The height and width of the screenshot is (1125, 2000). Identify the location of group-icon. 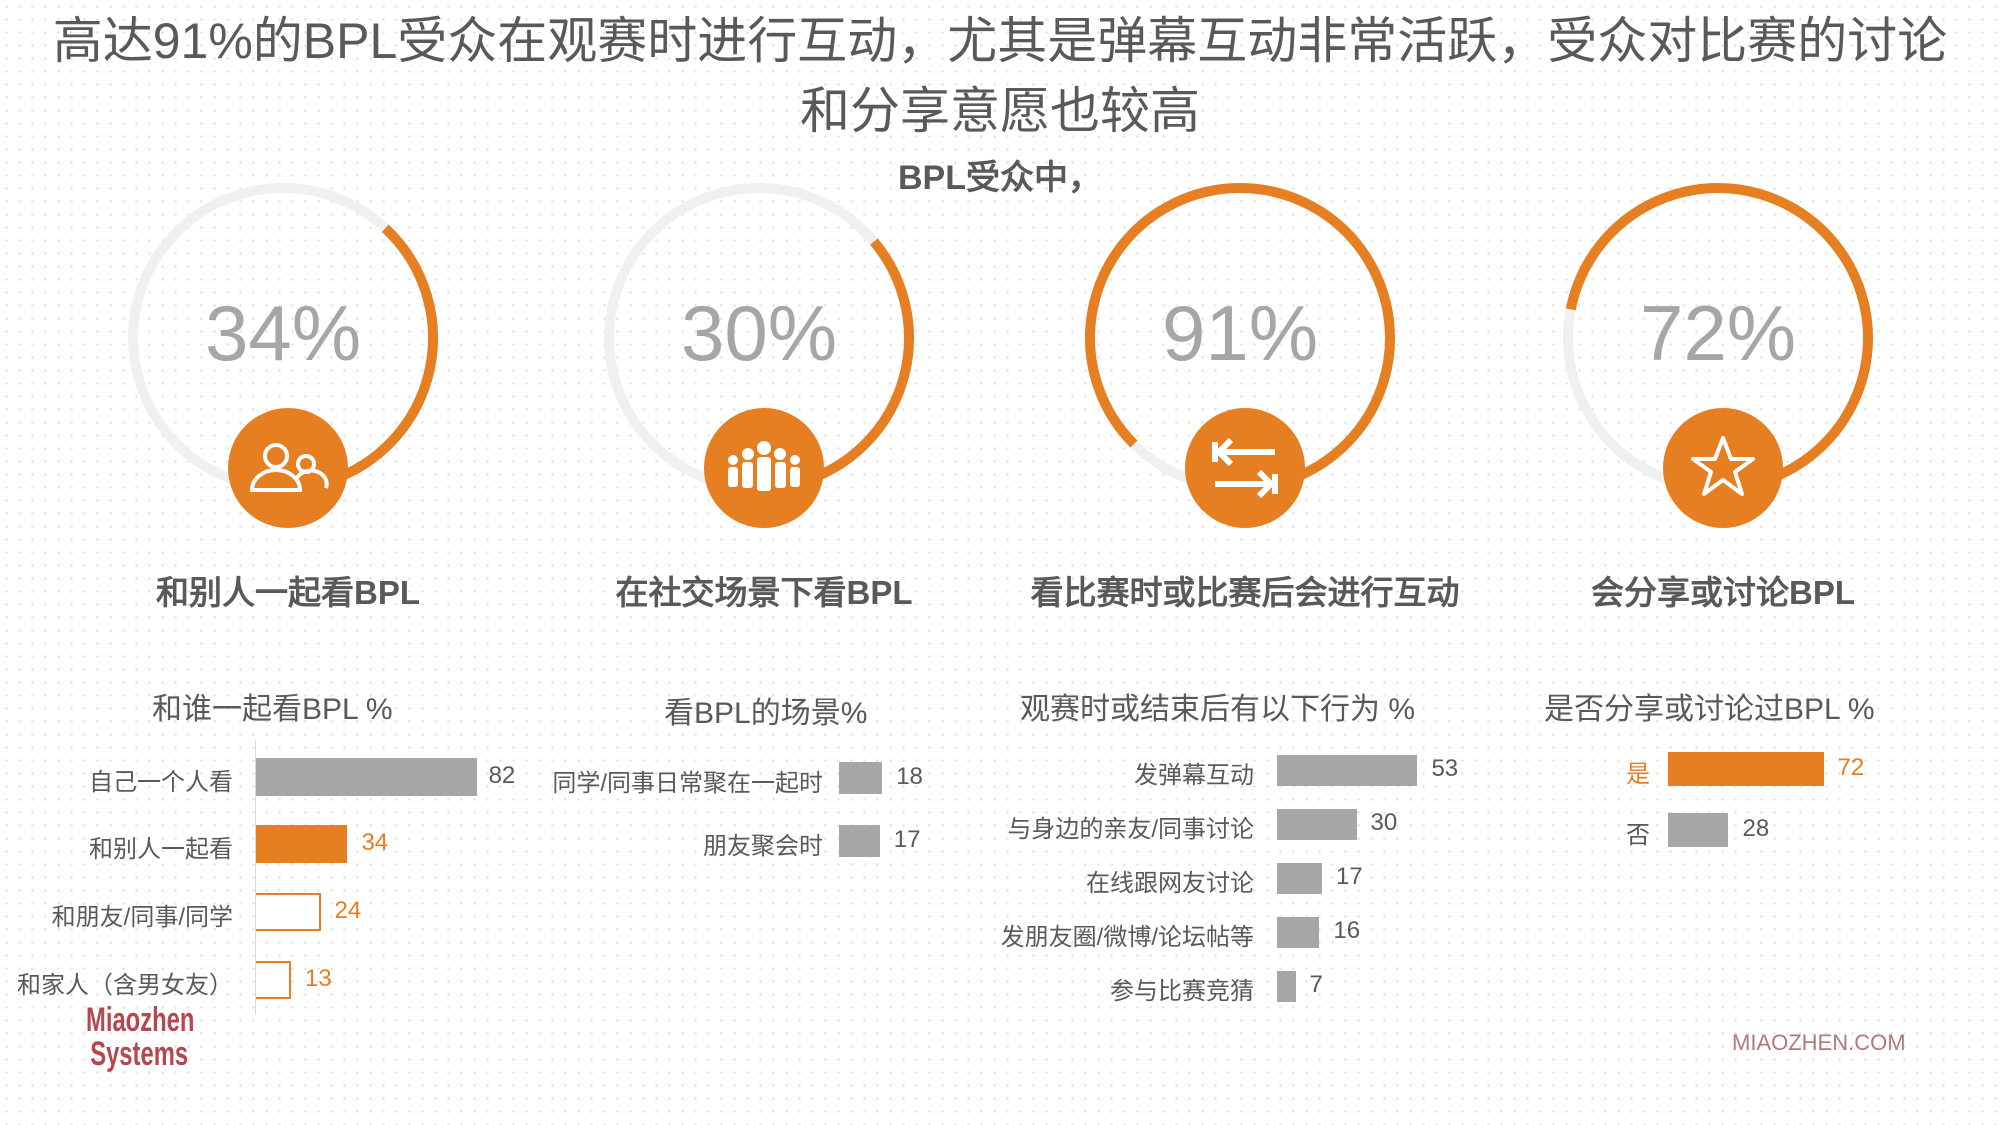
(764, 468).